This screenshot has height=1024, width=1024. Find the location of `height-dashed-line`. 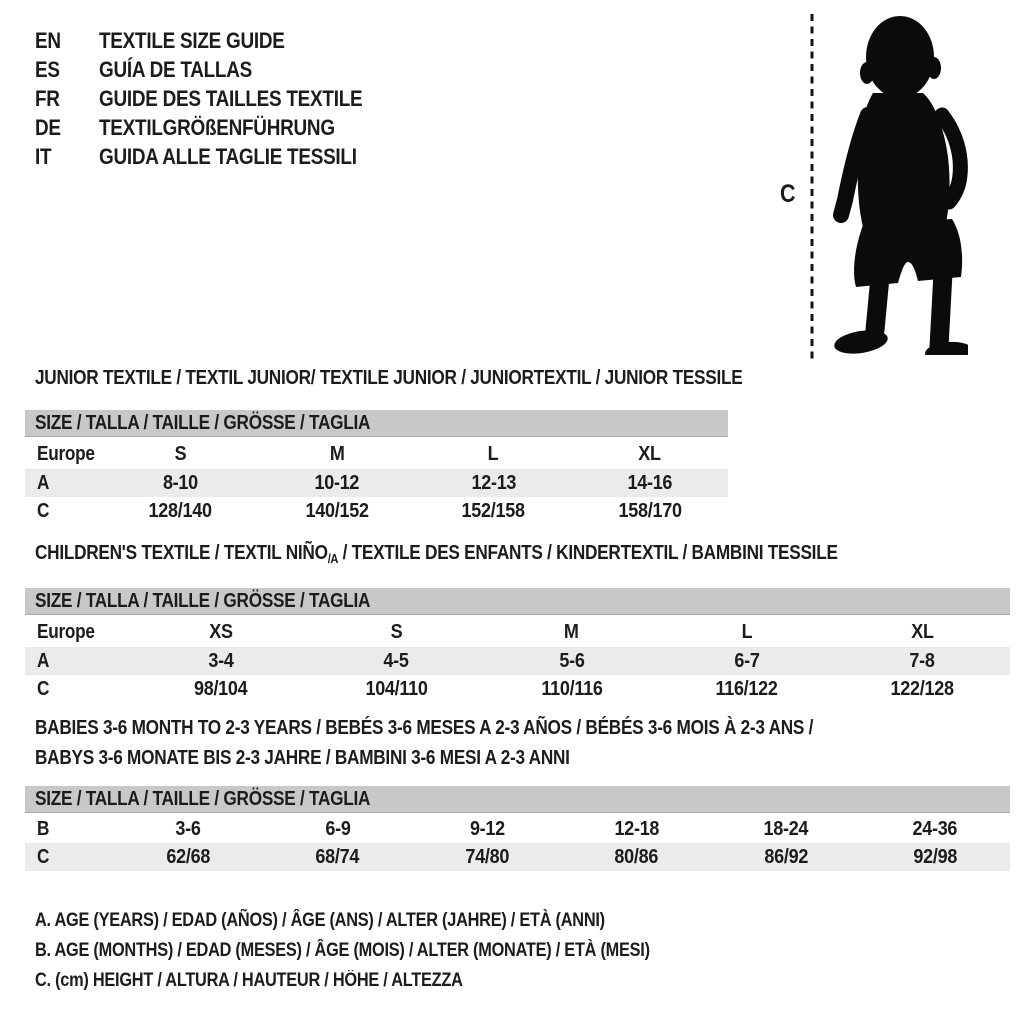

height-dashed-line is located at coordinates (812, 187).